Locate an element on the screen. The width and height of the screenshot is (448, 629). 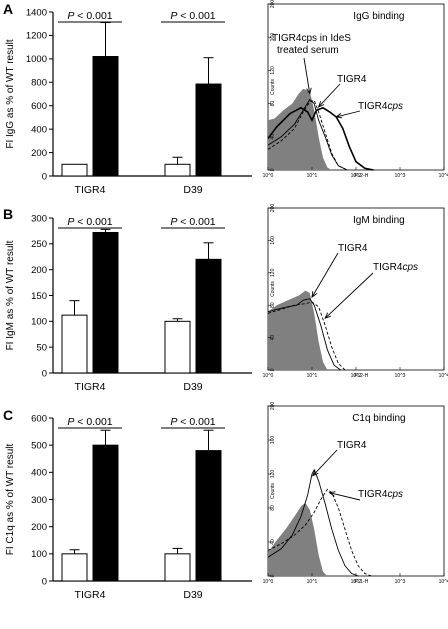
histogram-label: treated serum is located at coordinates (308, 50).